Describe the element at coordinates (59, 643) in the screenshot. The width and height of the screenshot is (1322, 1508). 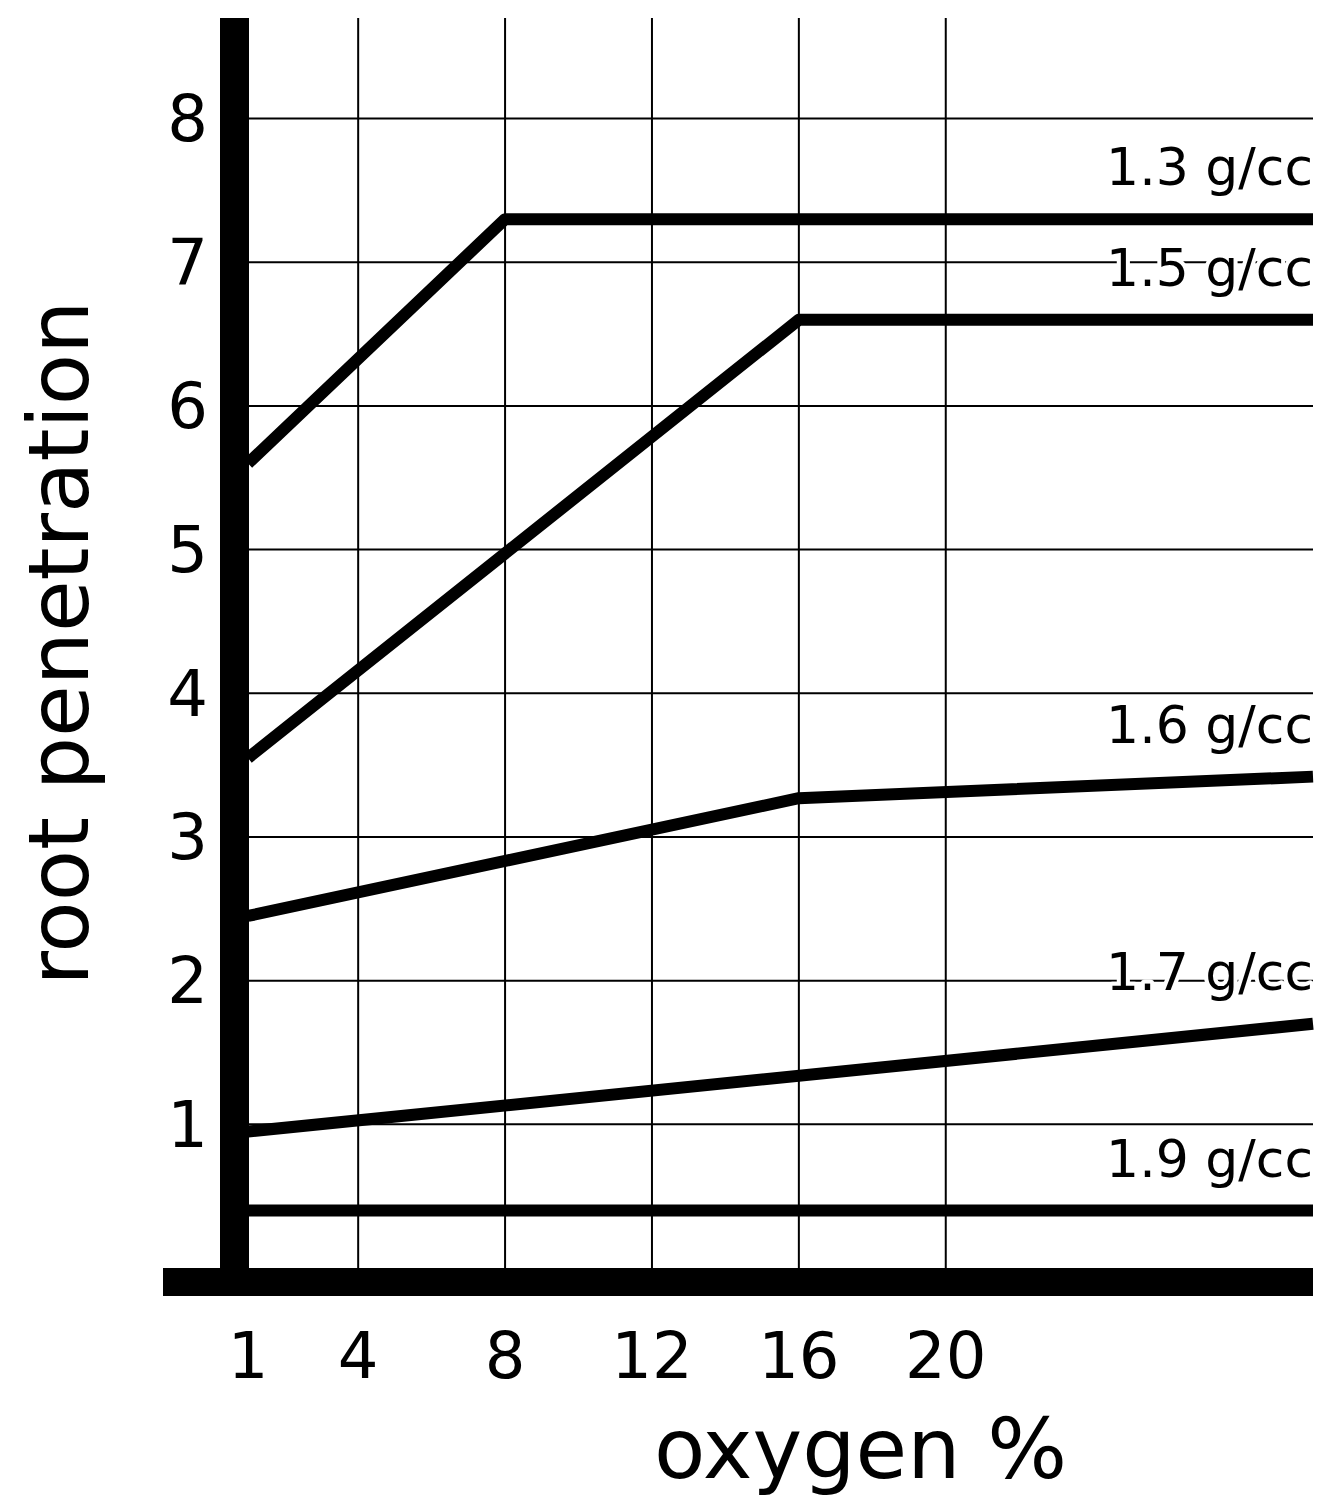
I see `y-axis-title: root penetration` at that location.